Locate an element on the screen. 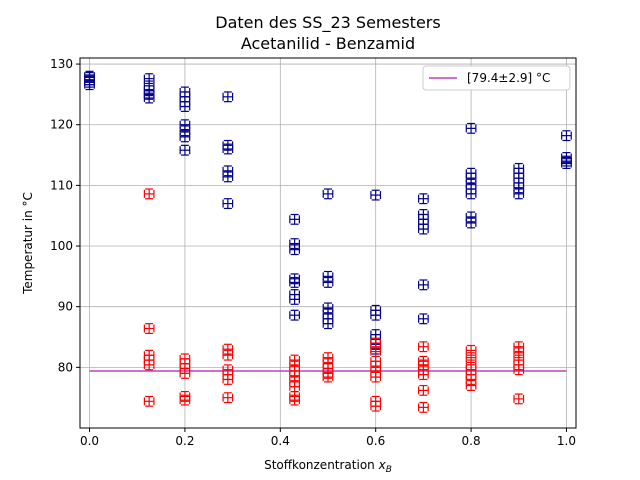 Image resolution: width=640 pixels, height=480 pixels. x-tick-label: 1.0 is located at coordinates (566, 441).